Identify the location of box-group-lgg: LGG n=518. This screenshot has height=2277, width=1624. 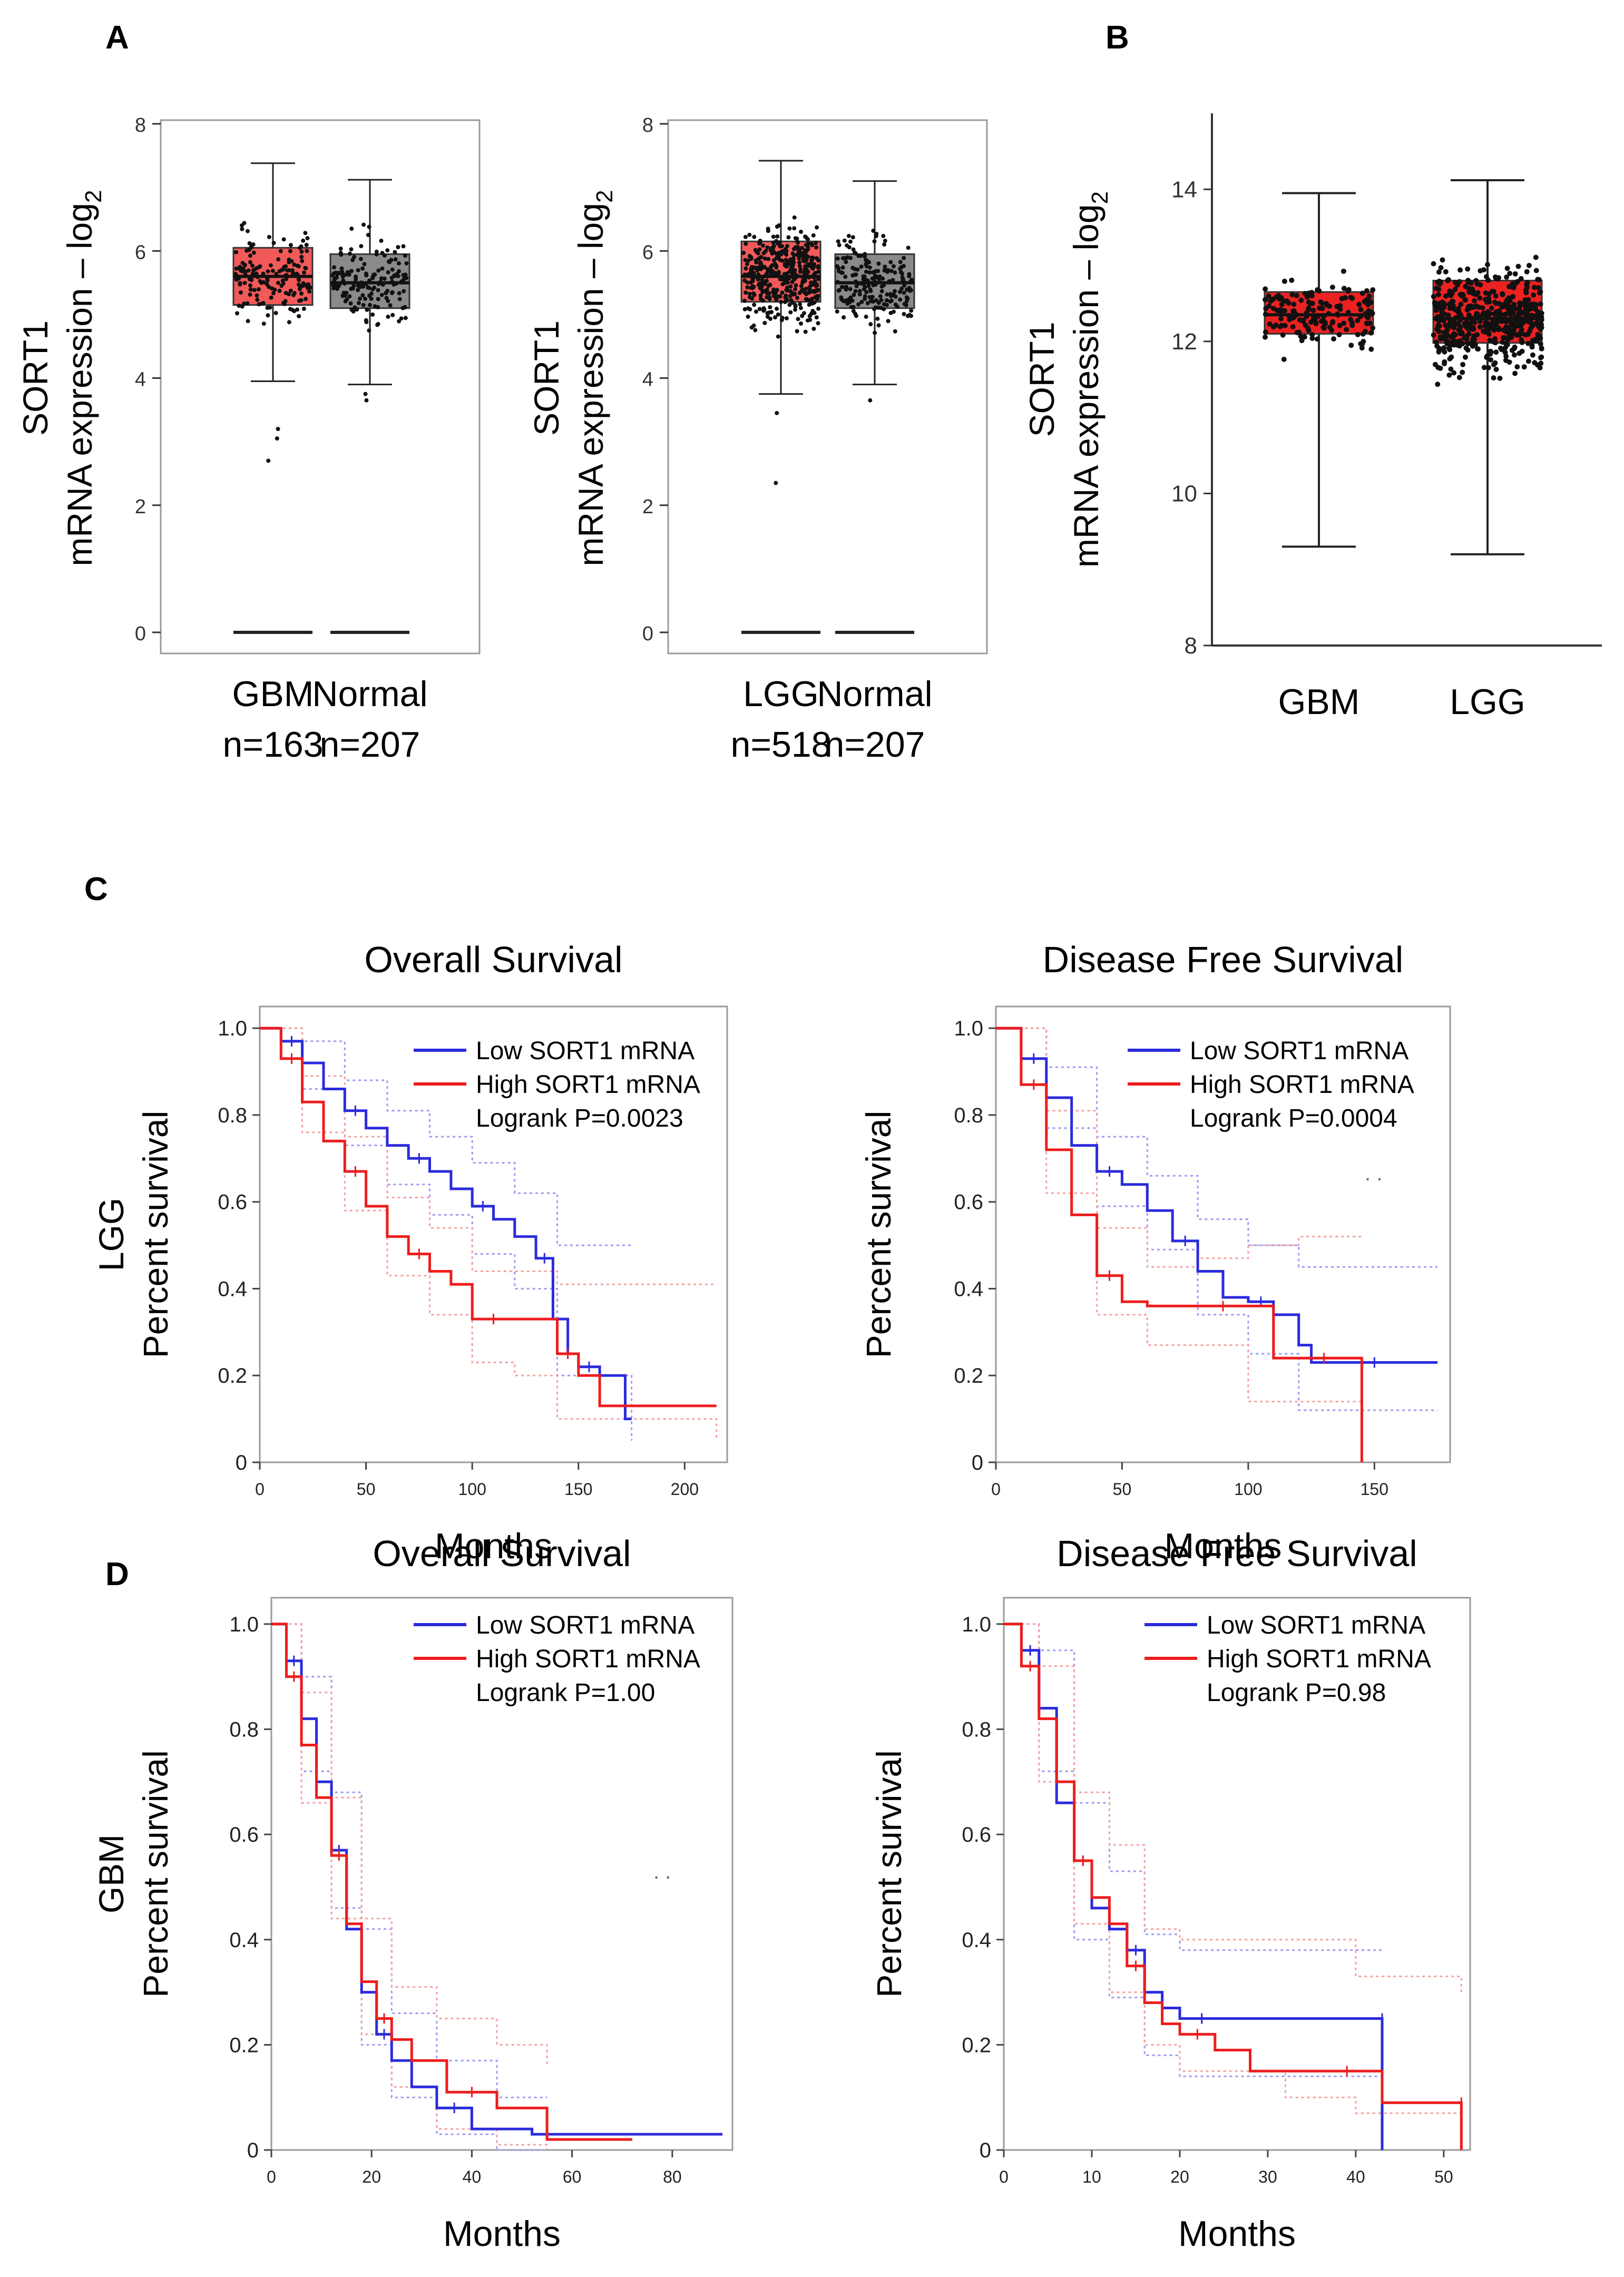
(781, 462).